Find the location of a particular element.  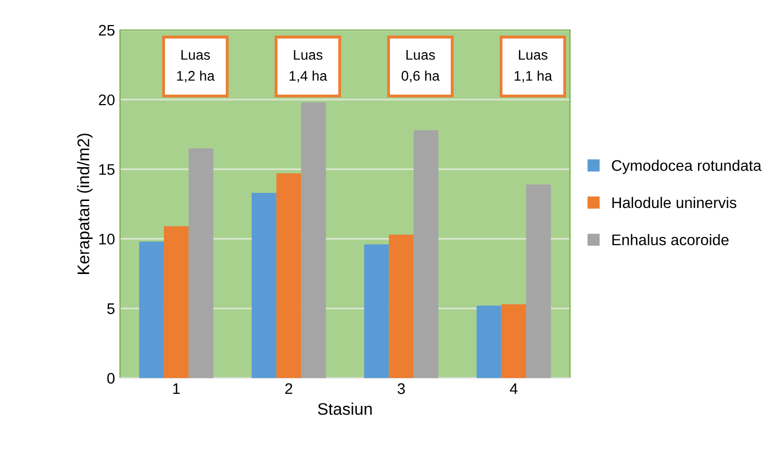

y-tick-label: 20 is located at coordinates (106, 100).